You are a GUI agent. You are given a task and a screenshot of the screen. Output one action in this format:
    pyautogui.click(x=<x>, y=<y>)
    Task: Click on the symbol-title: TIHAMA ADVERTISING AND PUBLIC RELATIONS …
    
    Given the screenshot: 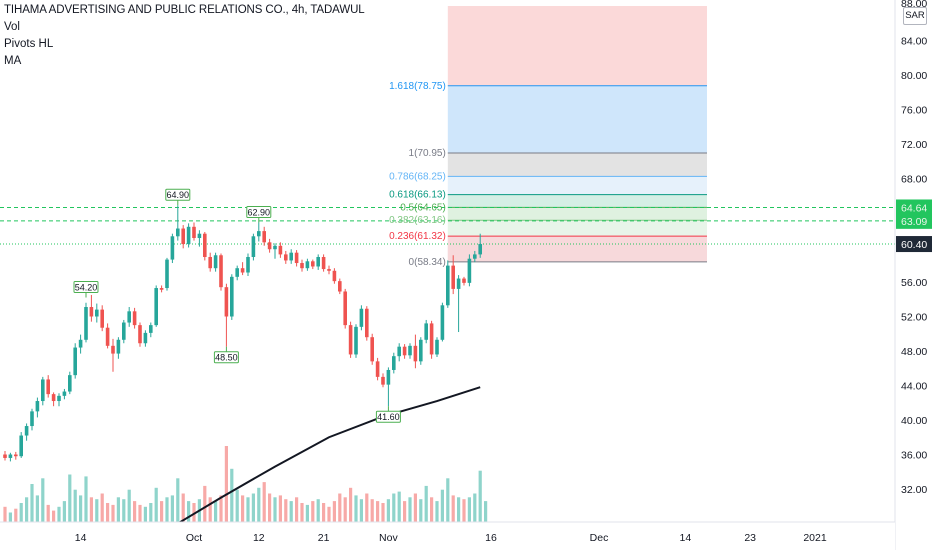 What is the action you would take?
    pyautogui.click(x=184, y=10)
    